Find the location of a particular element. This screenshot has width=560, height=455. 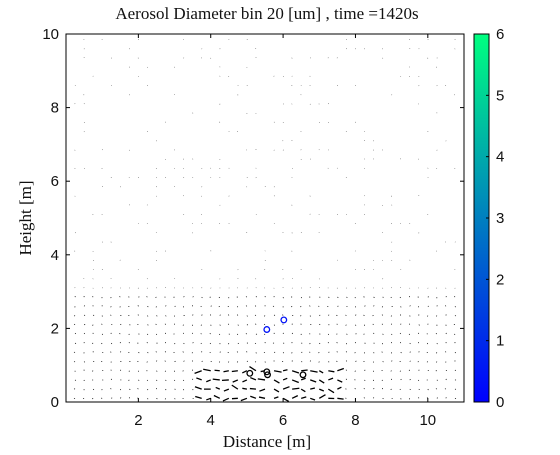

colorbar-tick-label: 3 is located at coordinates (500, 218).